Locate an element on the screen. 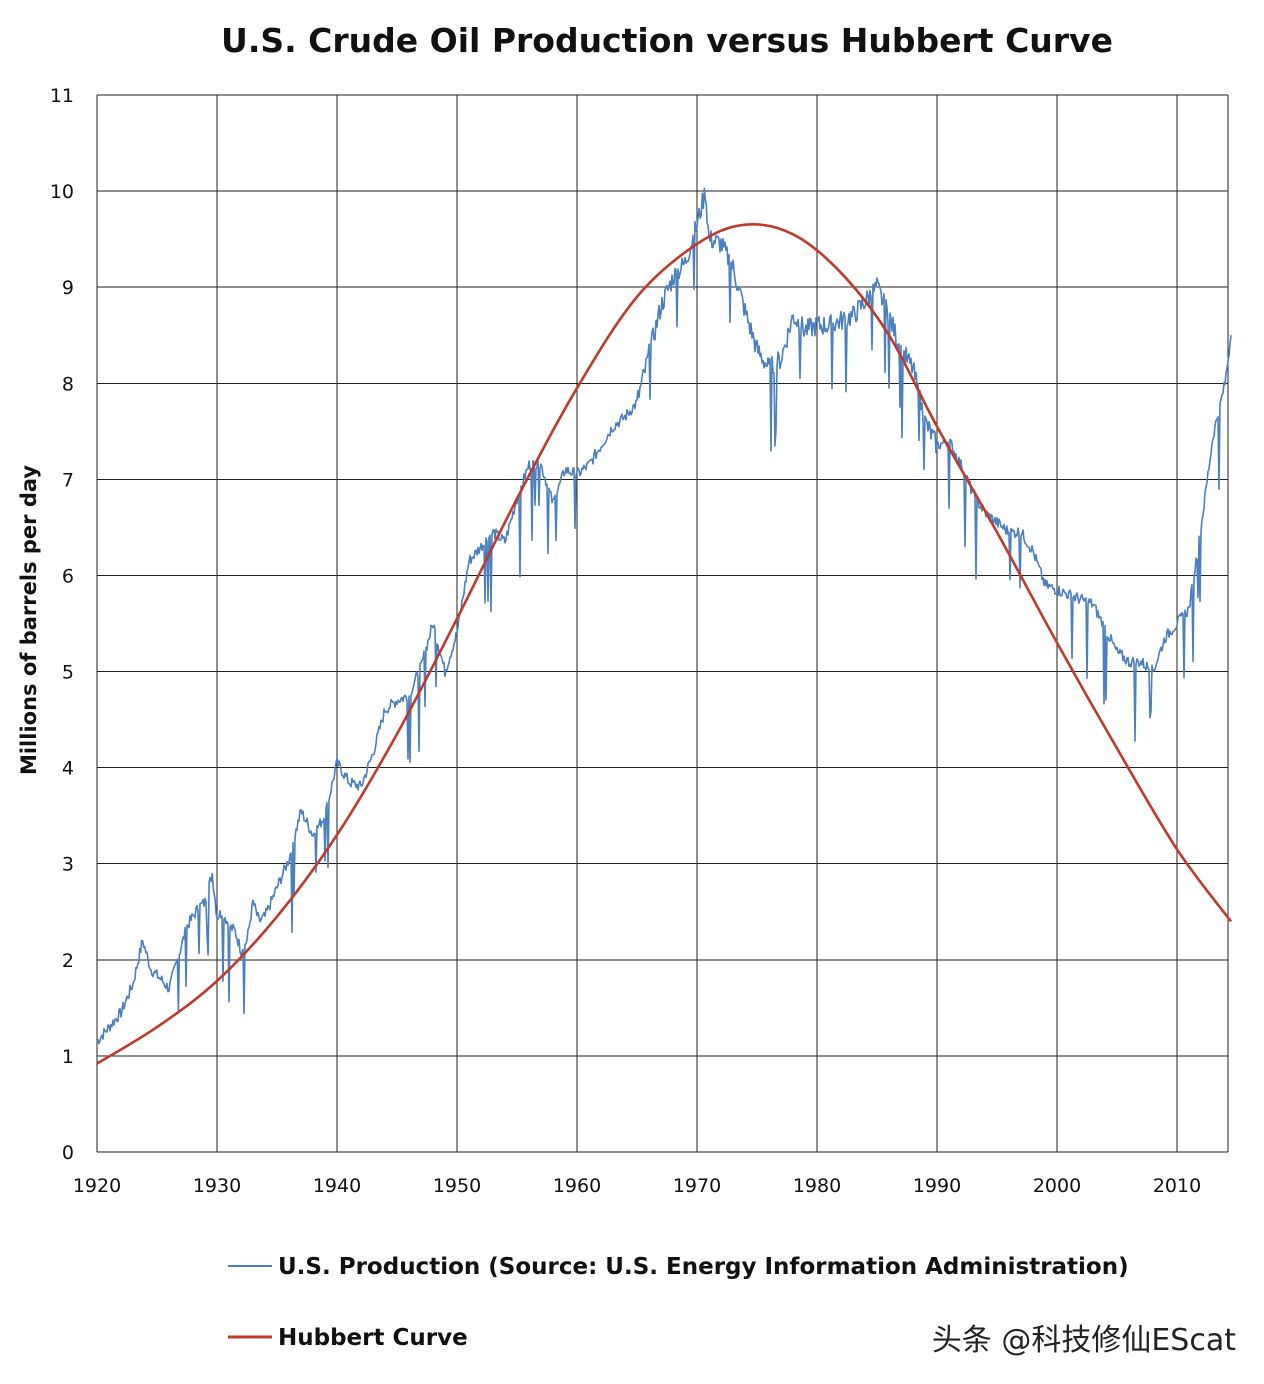  x-tick-label: 1920 is located at coordinates (97, 1186).